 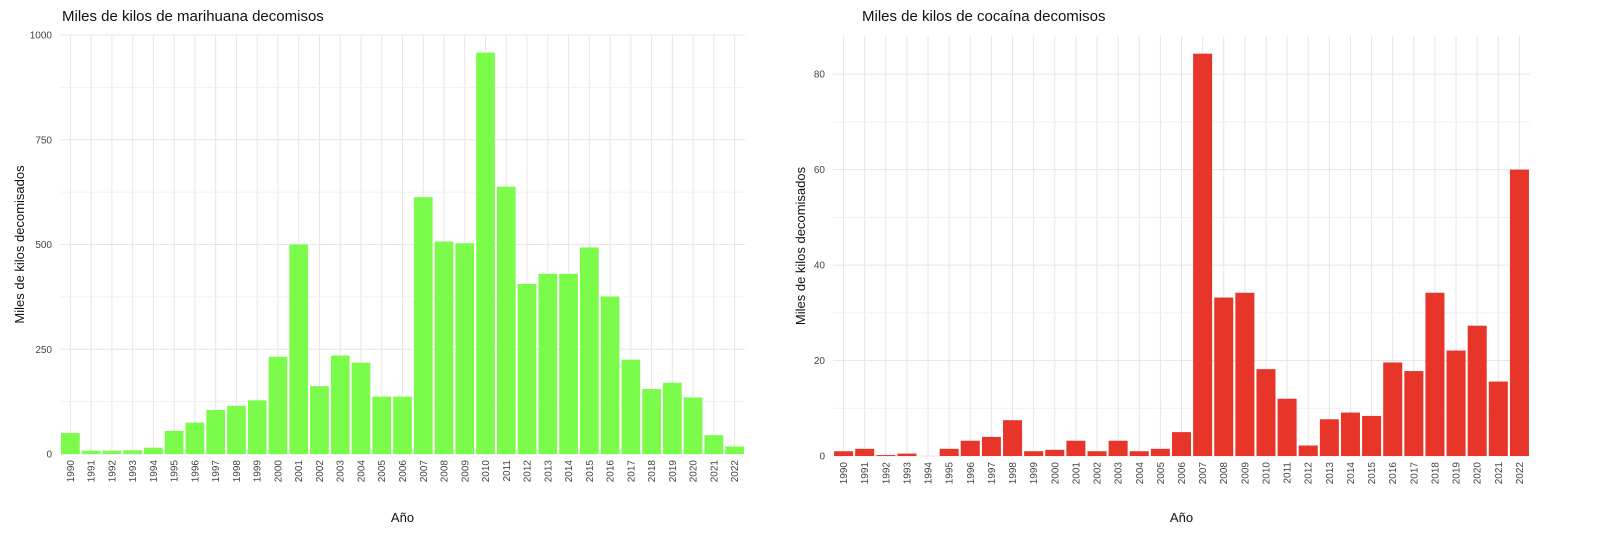 I want to click on chart-title: Miles de kilos de cocaína decomisos, so click(x=984, y=16).